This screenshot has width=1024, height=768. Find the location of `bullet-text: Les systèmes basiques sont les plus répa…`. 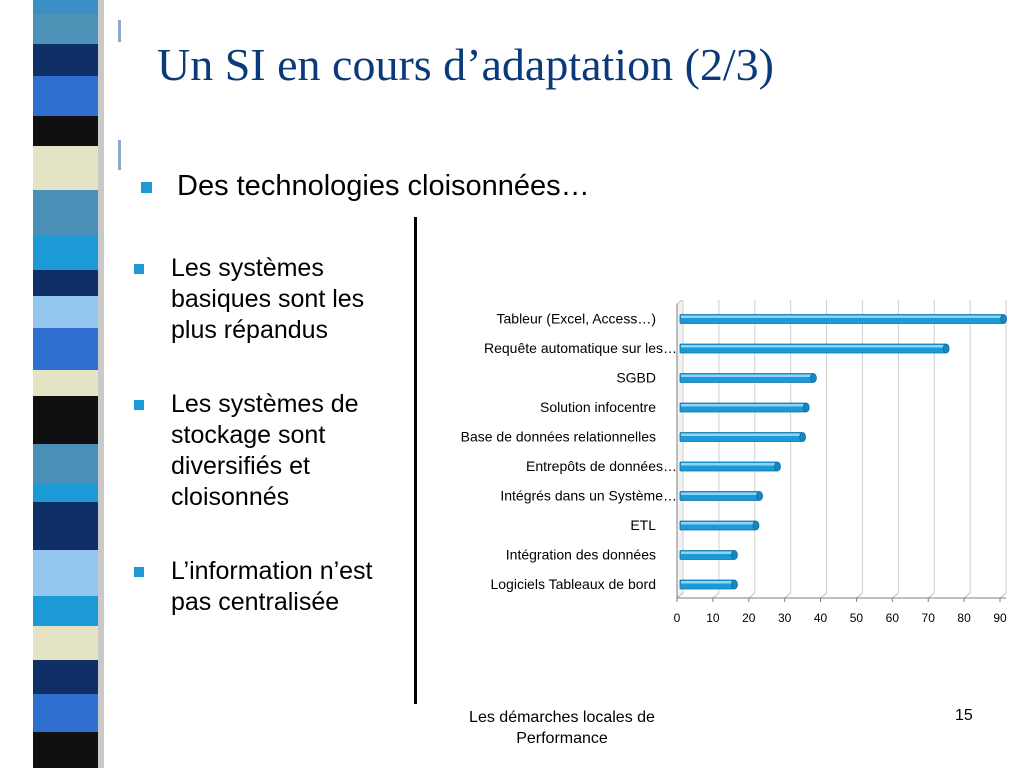

bullet-text: Les systèmes basiques sont les plus répa… is located at coordinates (268, 299).